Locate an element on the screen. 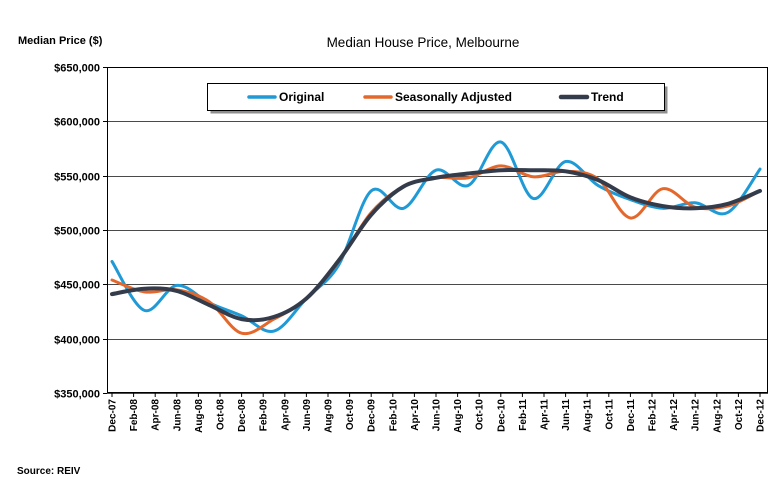 The height and width of the screenshot is (499, 783). x-tick-label: Apr-12 is located at coordinates (674, 415).